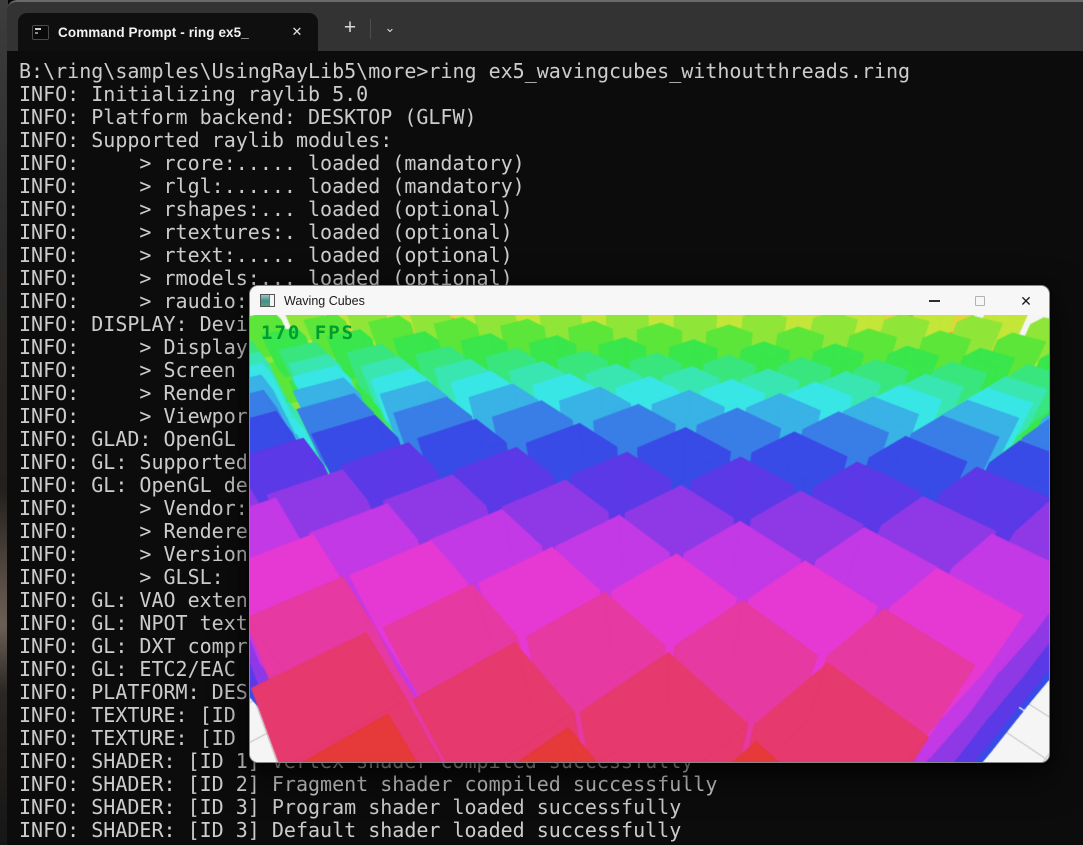 The width and height of the screenshot is (1083, 845). I want to click on terminal-line: INFO: > Vendor:, so click(151, 508).